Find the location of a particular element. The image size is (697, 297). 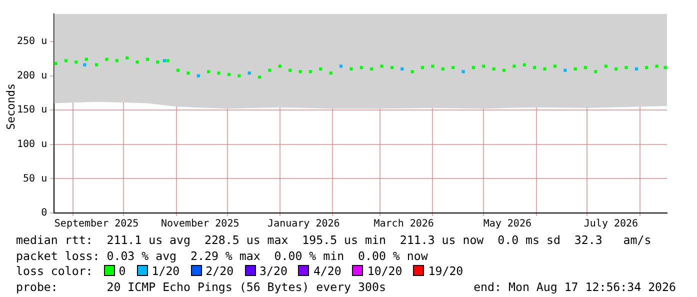

x-tick-label: January 2026 is located at coordinates (304, 224).